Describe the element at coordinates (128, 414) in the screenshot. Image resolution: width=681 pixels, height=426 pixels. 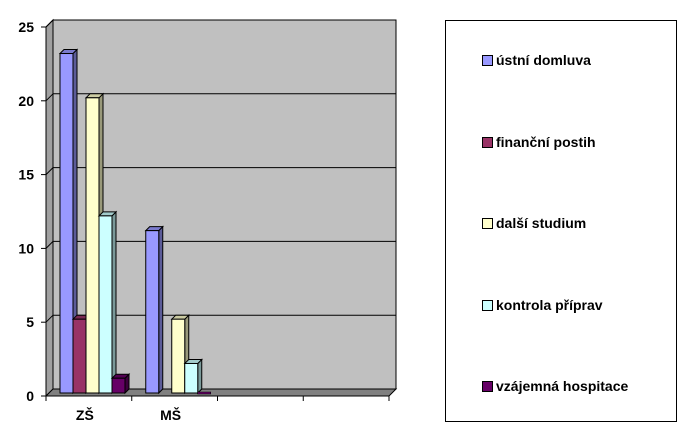
I see `x-tick-labels: ZŠ MŠ` at that location.